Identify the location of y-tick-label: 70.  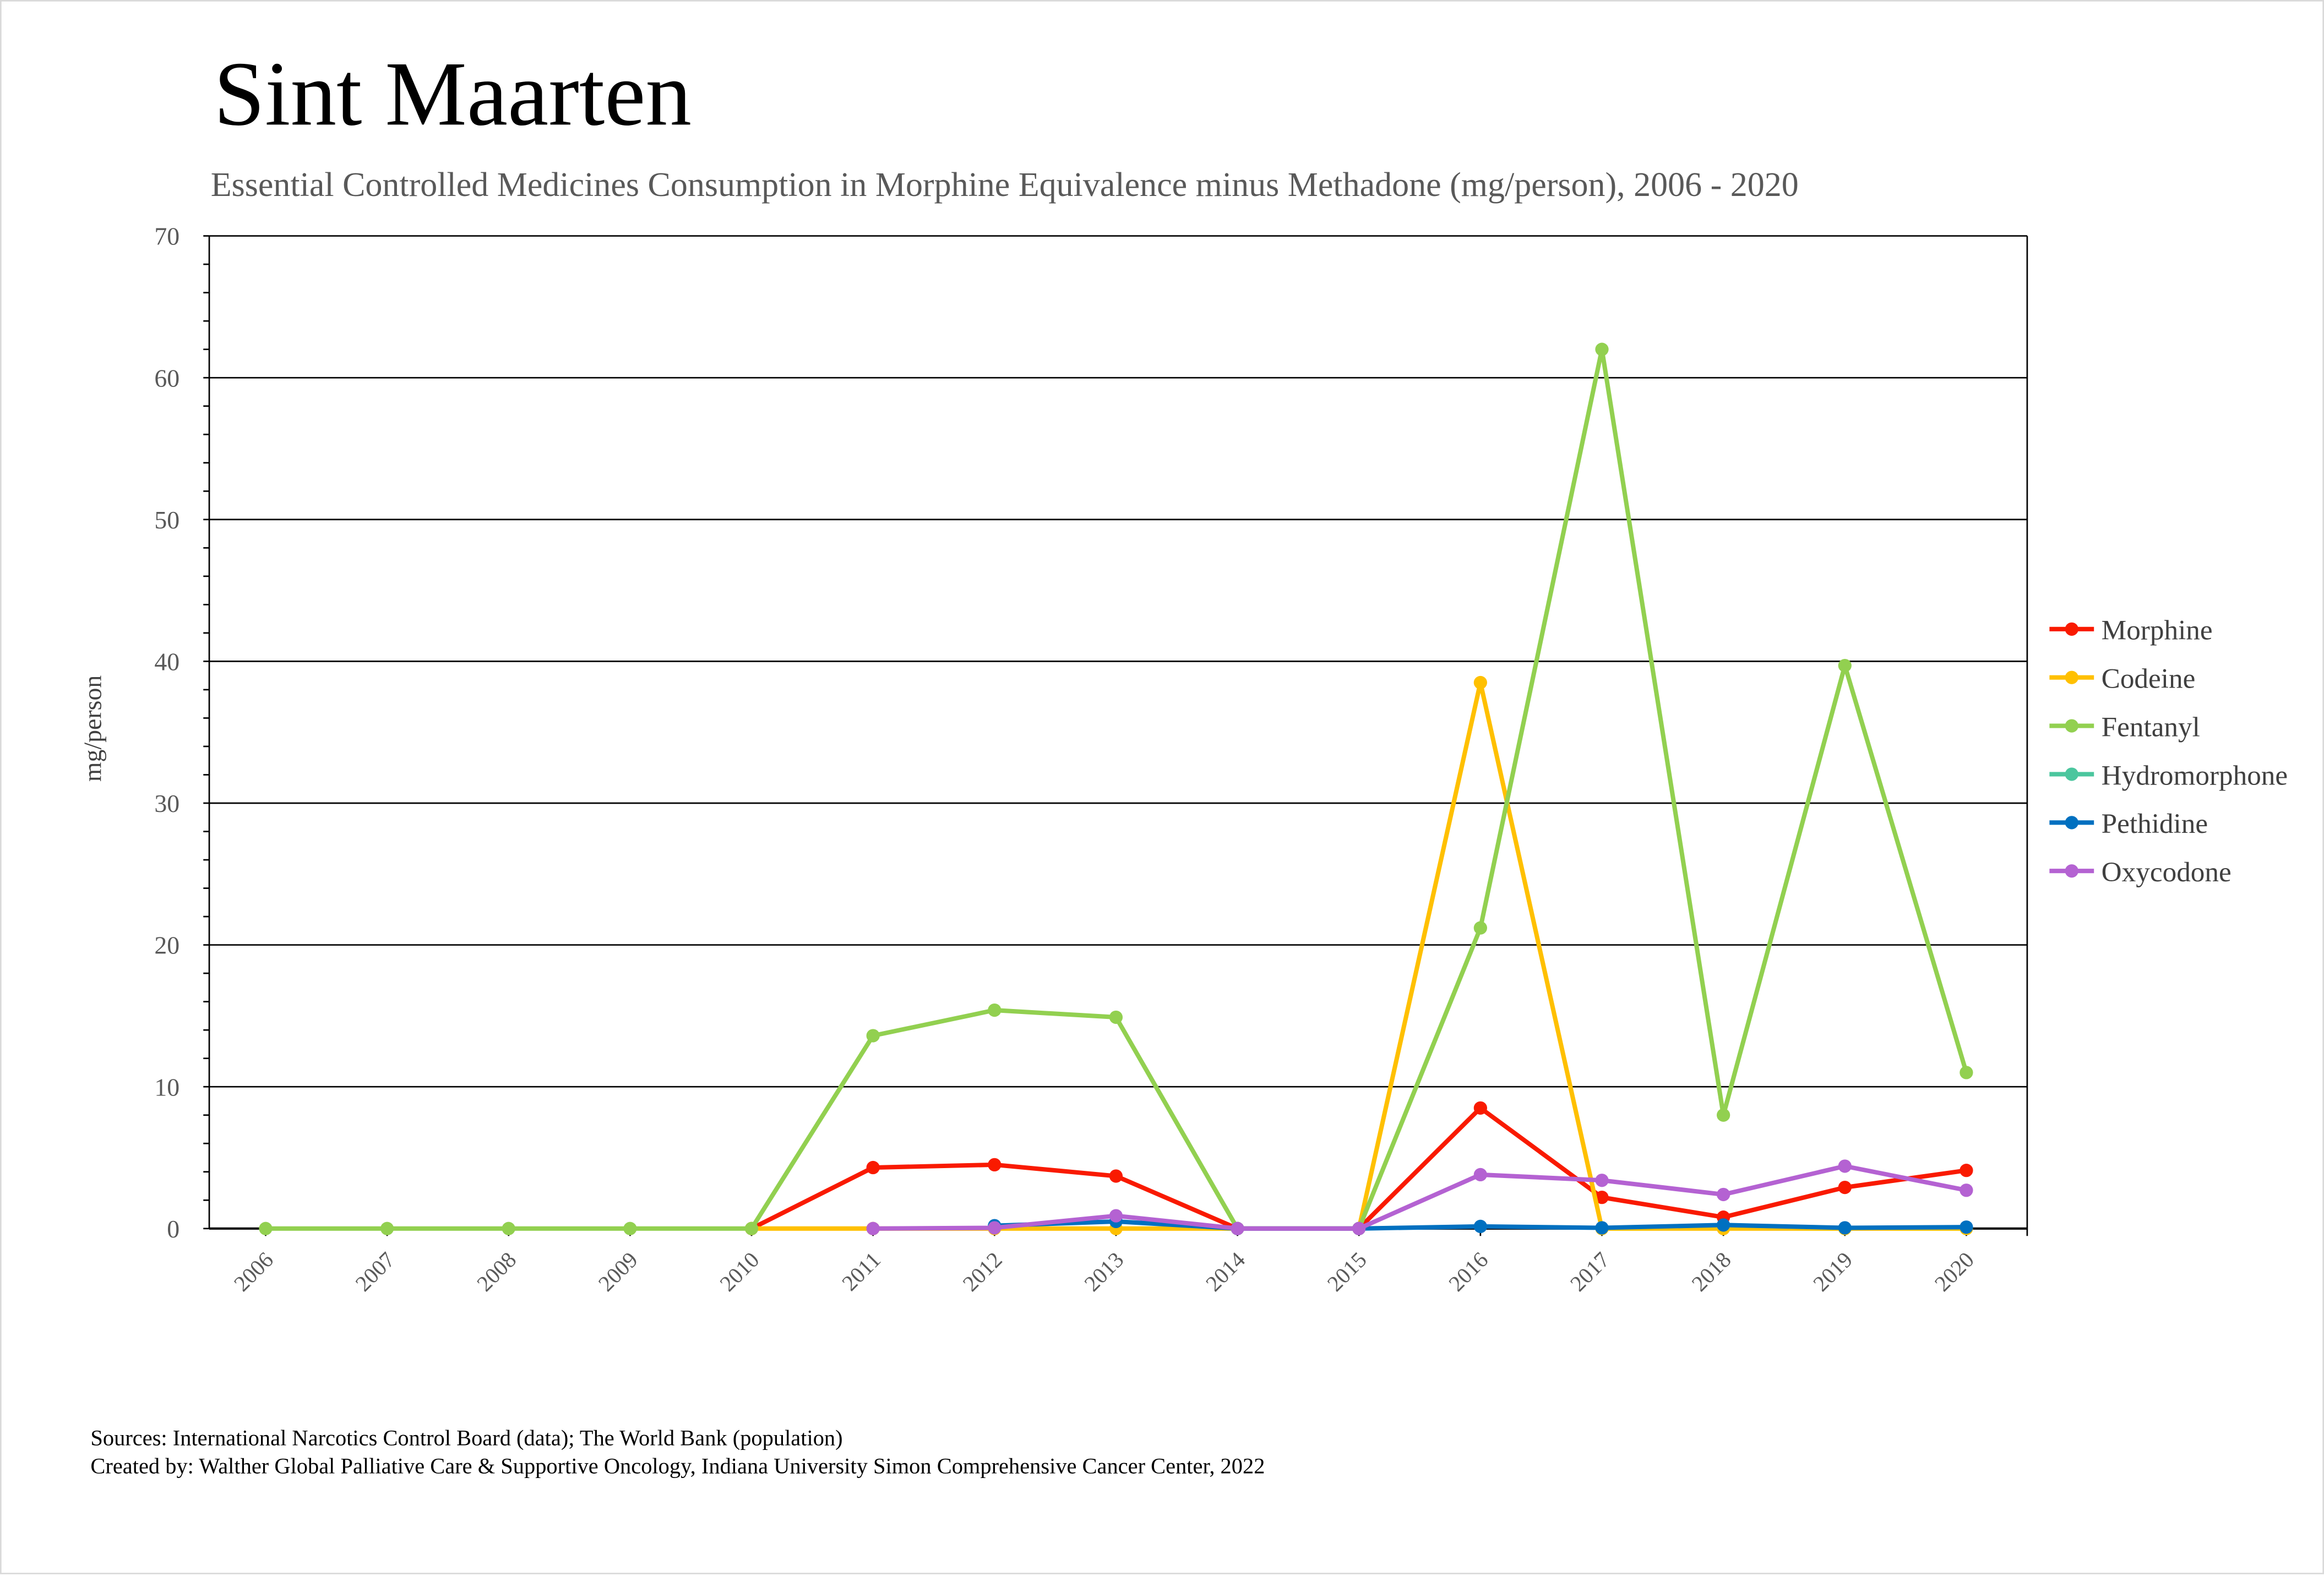
(167, 236).